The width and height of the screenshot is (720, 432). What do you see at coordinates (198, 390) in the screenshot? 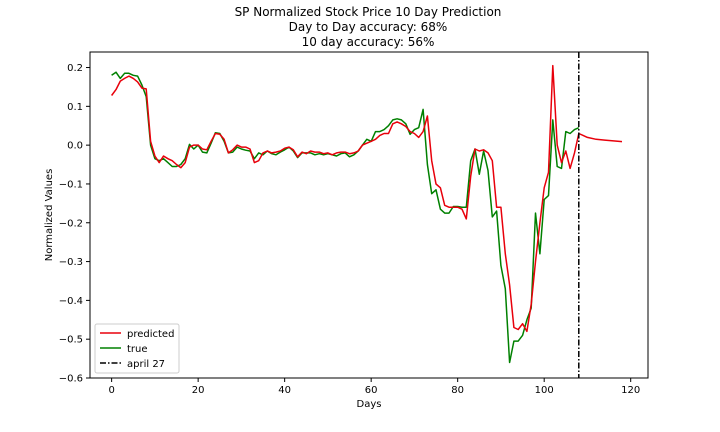
I see `x-tick-label: 20` at bounding box center [198, 390].